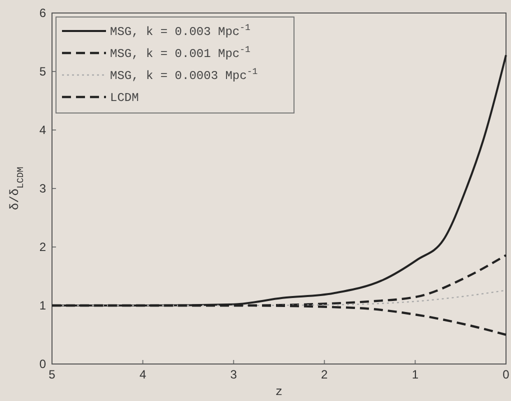  Describe the element at coordinates (180, 53) in the screenshot. I see `legend-label: MSG, k = 0.001 Mpc$^{-1}$` at that location.